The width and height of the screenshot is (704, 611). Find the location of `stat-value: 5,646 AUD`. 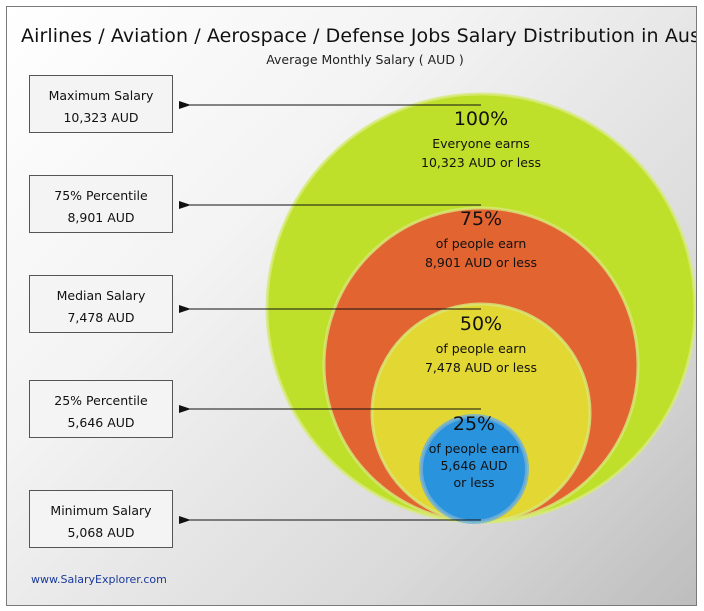

stat-value: 5,646 AUD is located at coordinates (101, 422).